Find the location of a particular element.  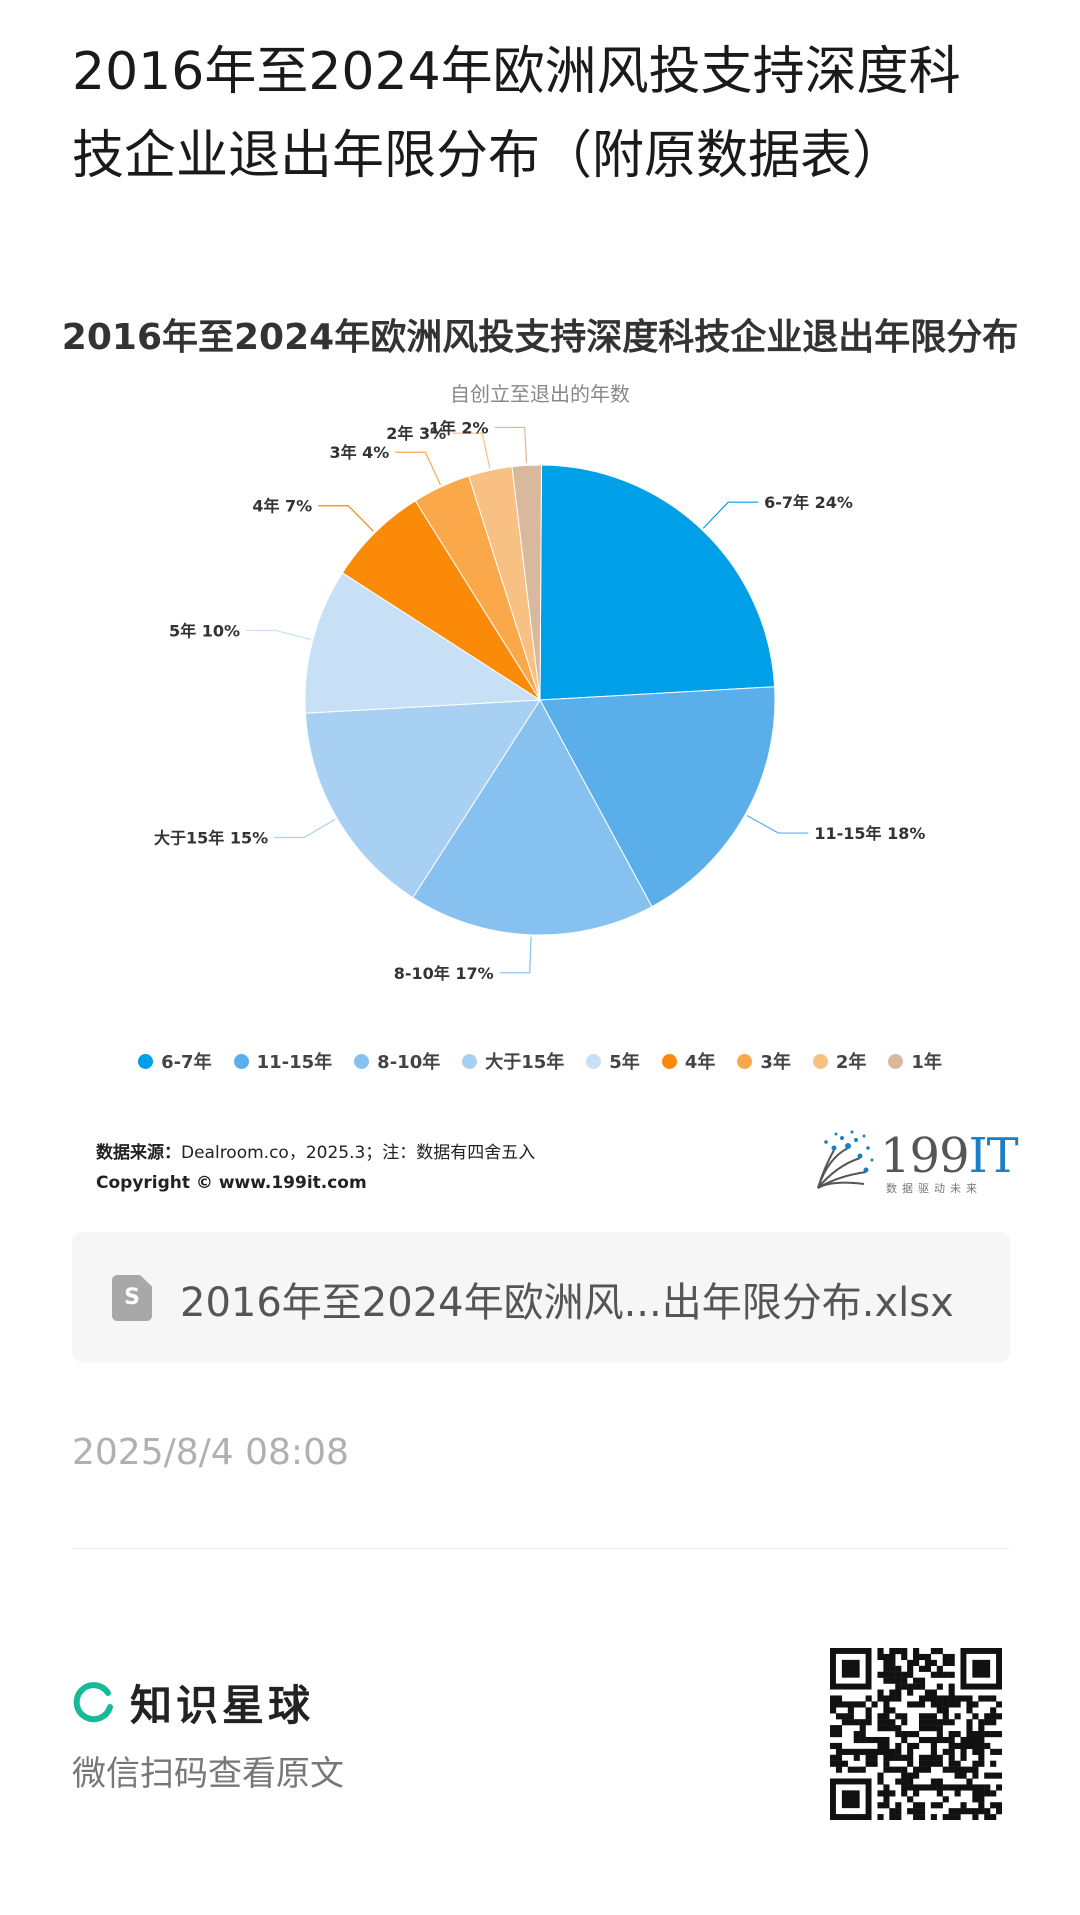

legend-label-6: 3年 is located at coordinates (775, 1062).